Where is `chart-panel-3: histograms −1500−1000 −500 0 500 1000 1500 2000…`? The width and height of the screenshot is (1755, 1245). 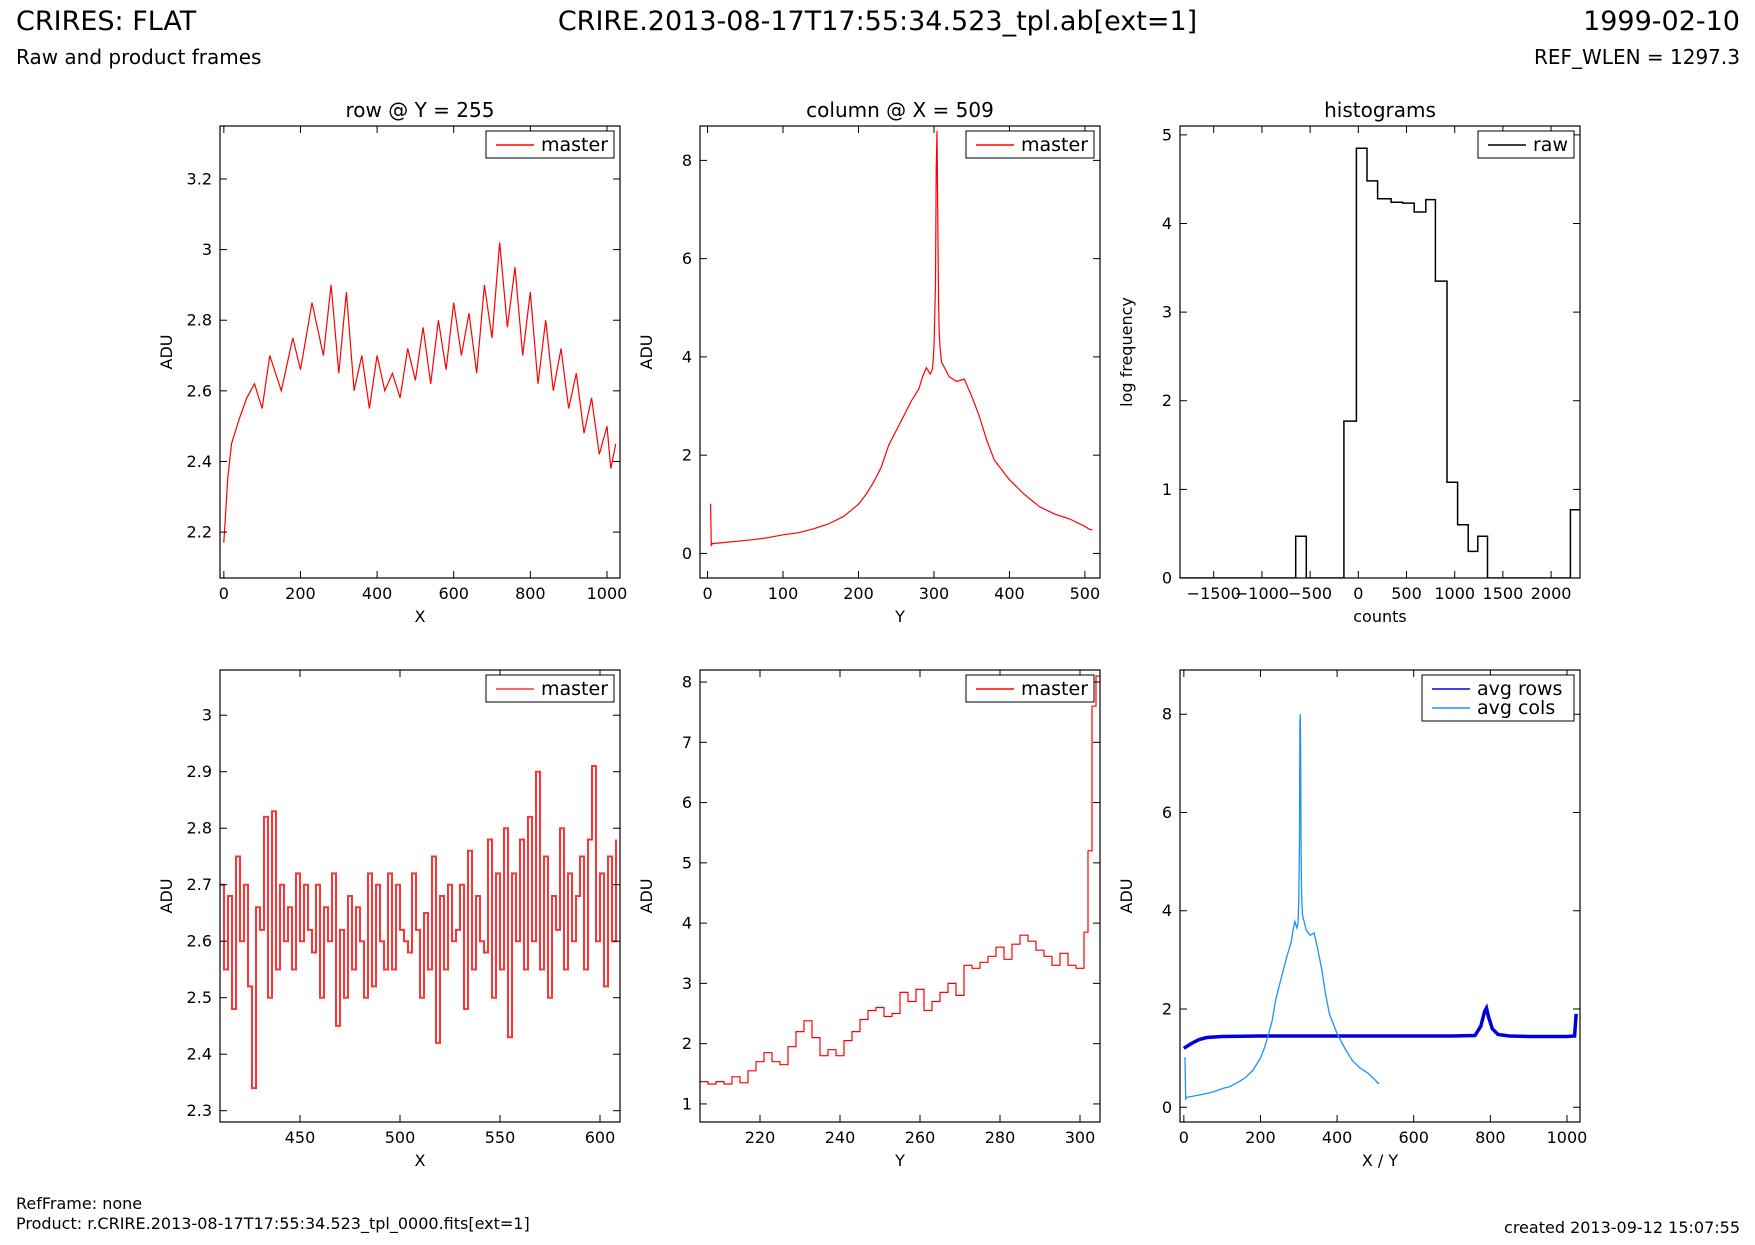 chart-panel-3: histograms −1500−1000 −500 0 500 1000 1500 2000… is located at coordinates (1349, 362).